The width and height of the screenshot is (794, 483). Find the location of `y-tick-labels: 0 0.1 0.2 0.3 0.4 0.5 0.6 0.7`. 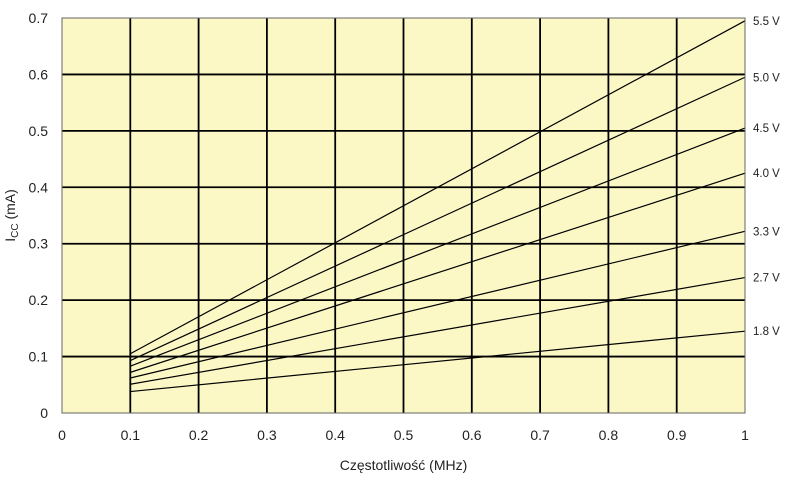

y-tick-labels: 0 0.1 0.2 0.3 0.4 0.5 0.6 0.7 is located at coordinates (39, 215).